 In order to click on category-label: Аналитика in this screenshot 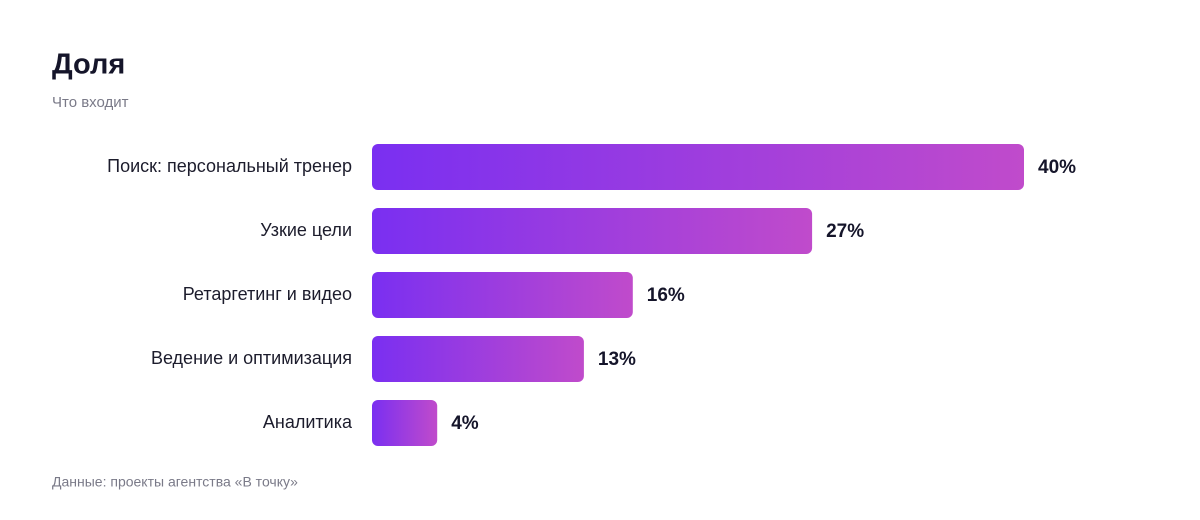, I will do `click(308, 422)`.